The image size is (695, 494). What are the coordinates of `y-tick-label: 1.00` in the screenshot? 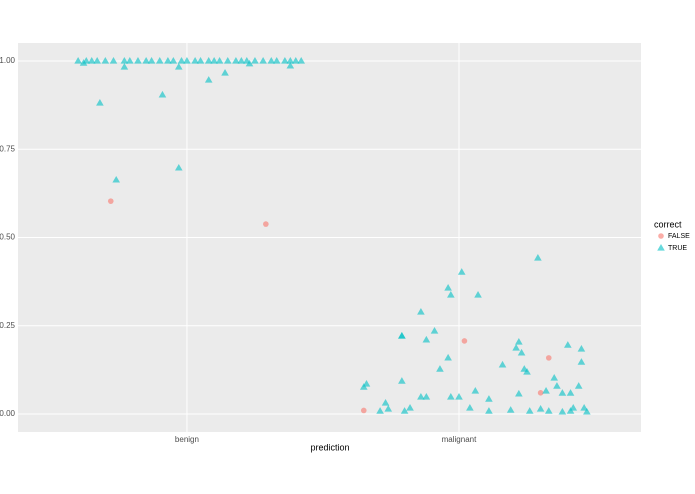 It's located at (8, 60).